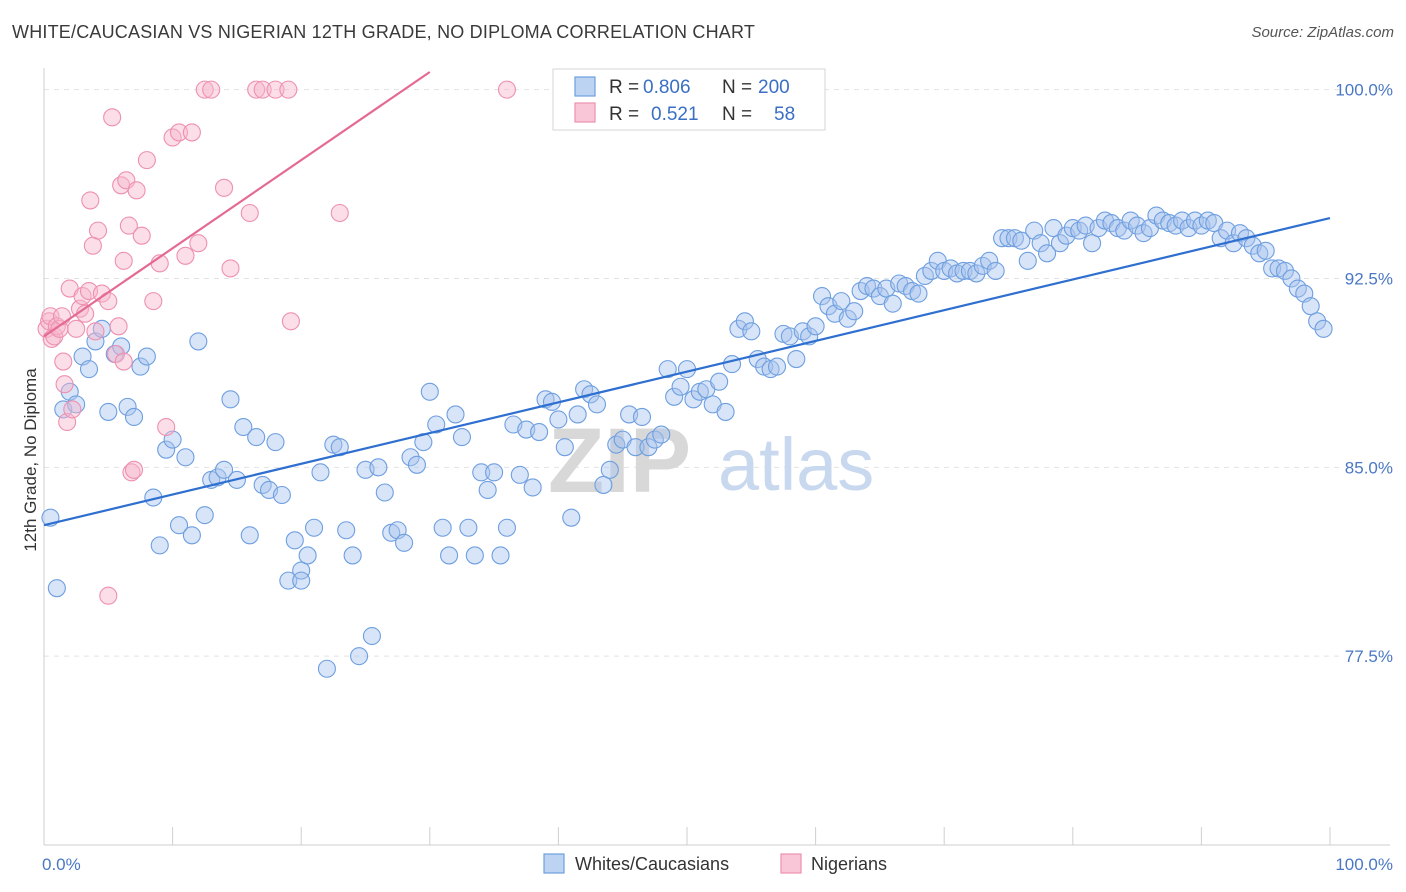  Describe the element at coordinates (1369, 278) in the screenshot. I see `y-tick-label-1: 92.5%` at that location.